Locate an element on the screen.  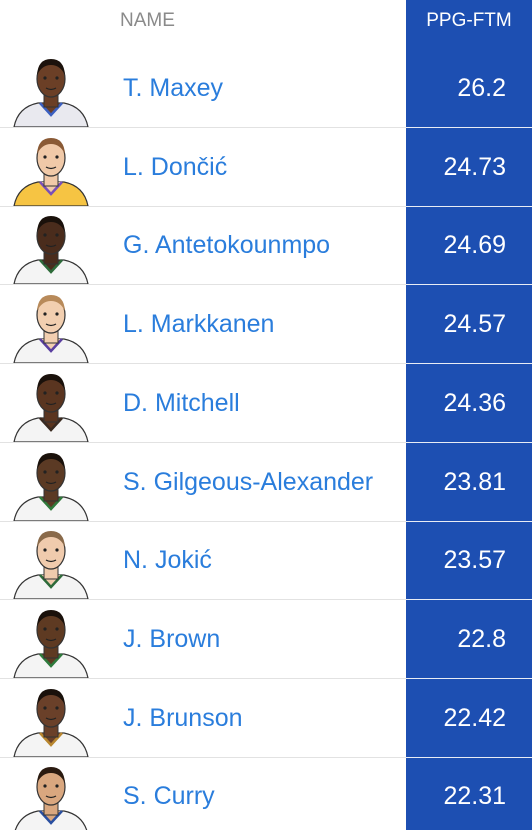
stat-value: 23.57 is located at coordinates (474, 560).